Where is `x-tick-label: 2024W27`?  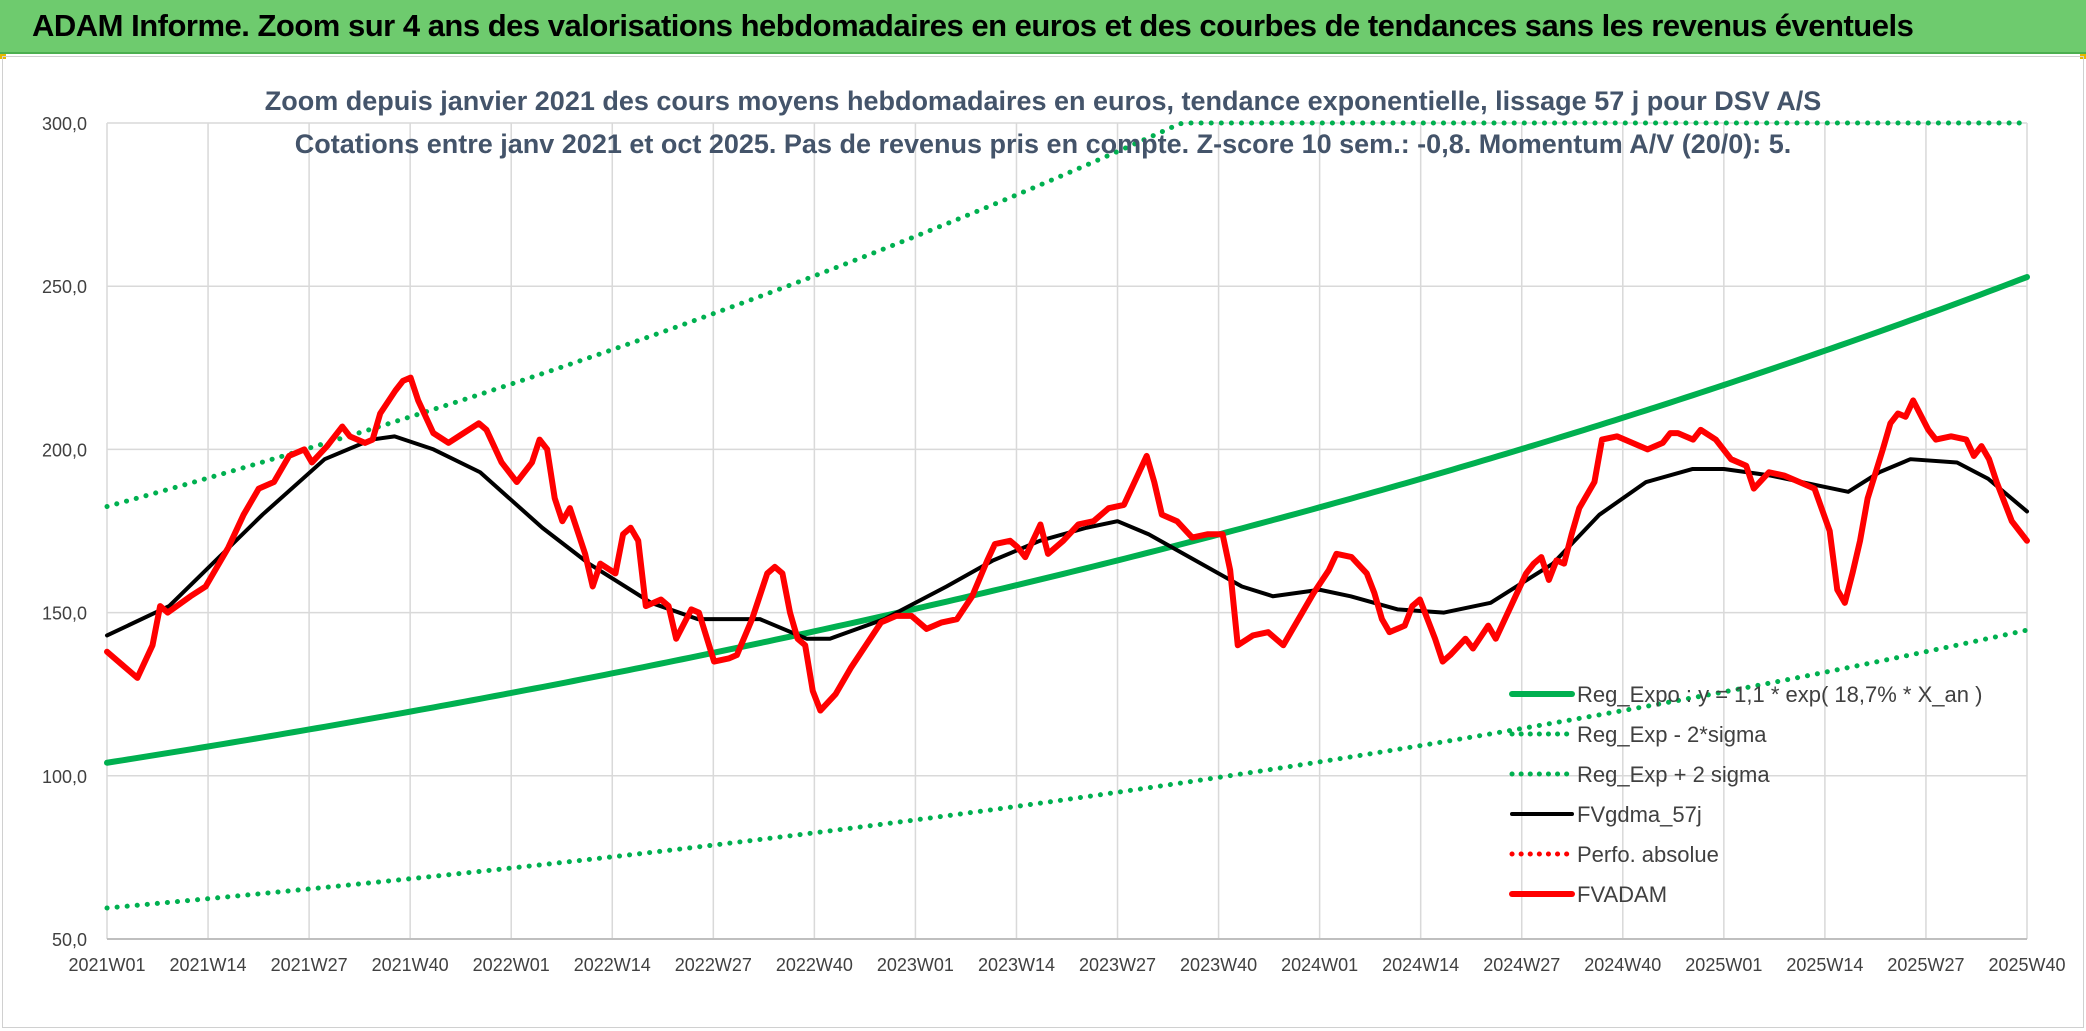
x-tick-label: 2024W27 is located at coordinates (1521, 965).